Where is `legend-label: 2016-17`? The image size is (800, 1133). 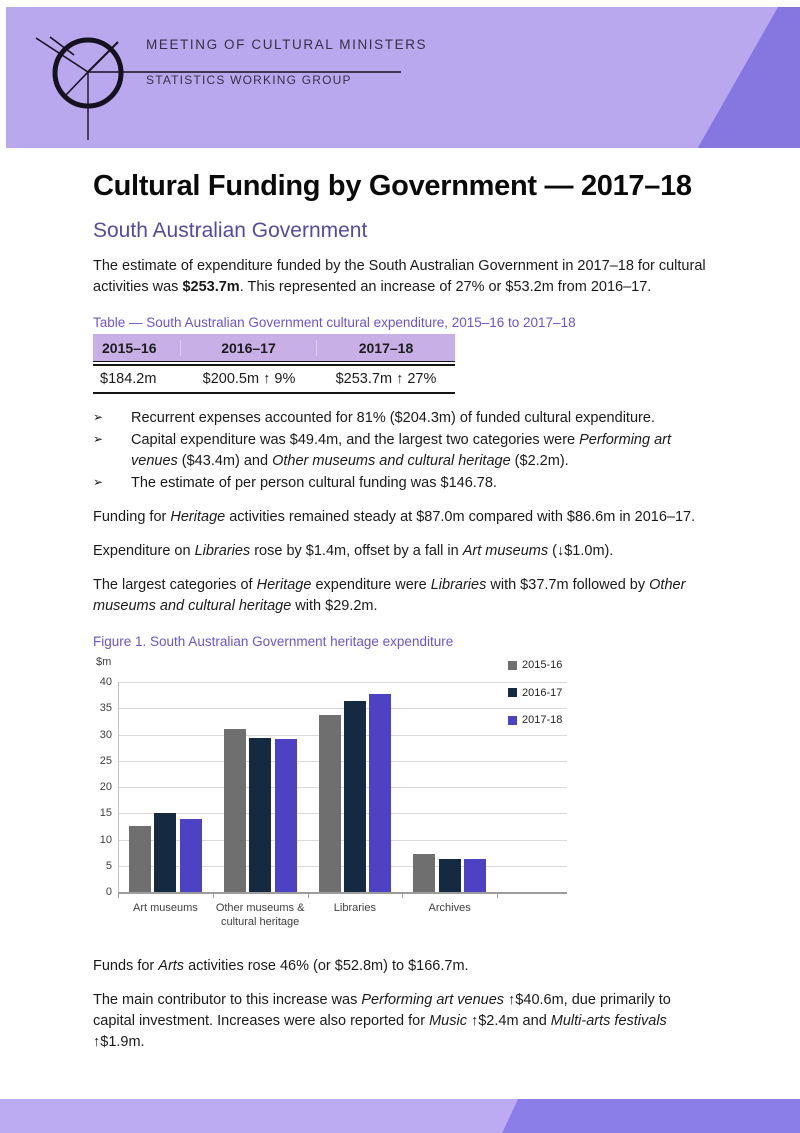
legend-label: 2016-17 is located at coordinates (542, 692).